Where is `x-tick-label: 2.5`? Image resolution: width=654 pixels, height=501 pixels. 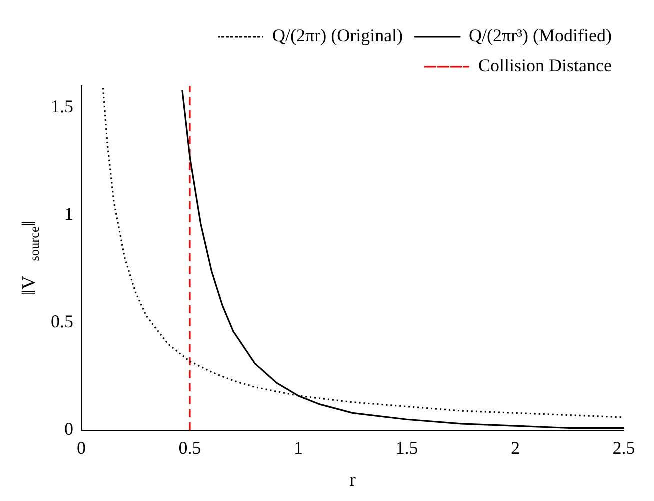
x-tick-label: 2.5 is located at coordinates (624, 448).